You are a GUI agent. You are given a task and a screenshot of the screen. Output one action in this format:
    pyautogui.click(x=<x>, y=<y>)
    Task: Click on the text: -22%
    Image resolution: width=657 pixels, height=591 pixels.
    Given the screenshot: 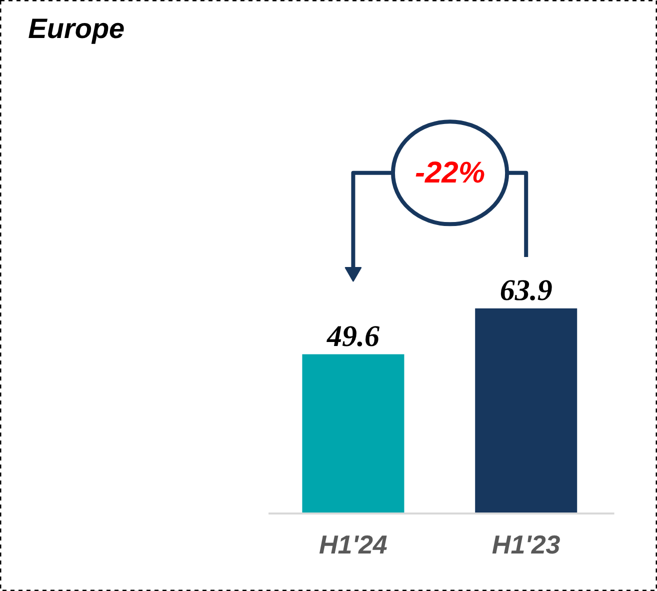 What is the action you would take?
    pyautogui.click(x=450, y=173)
    